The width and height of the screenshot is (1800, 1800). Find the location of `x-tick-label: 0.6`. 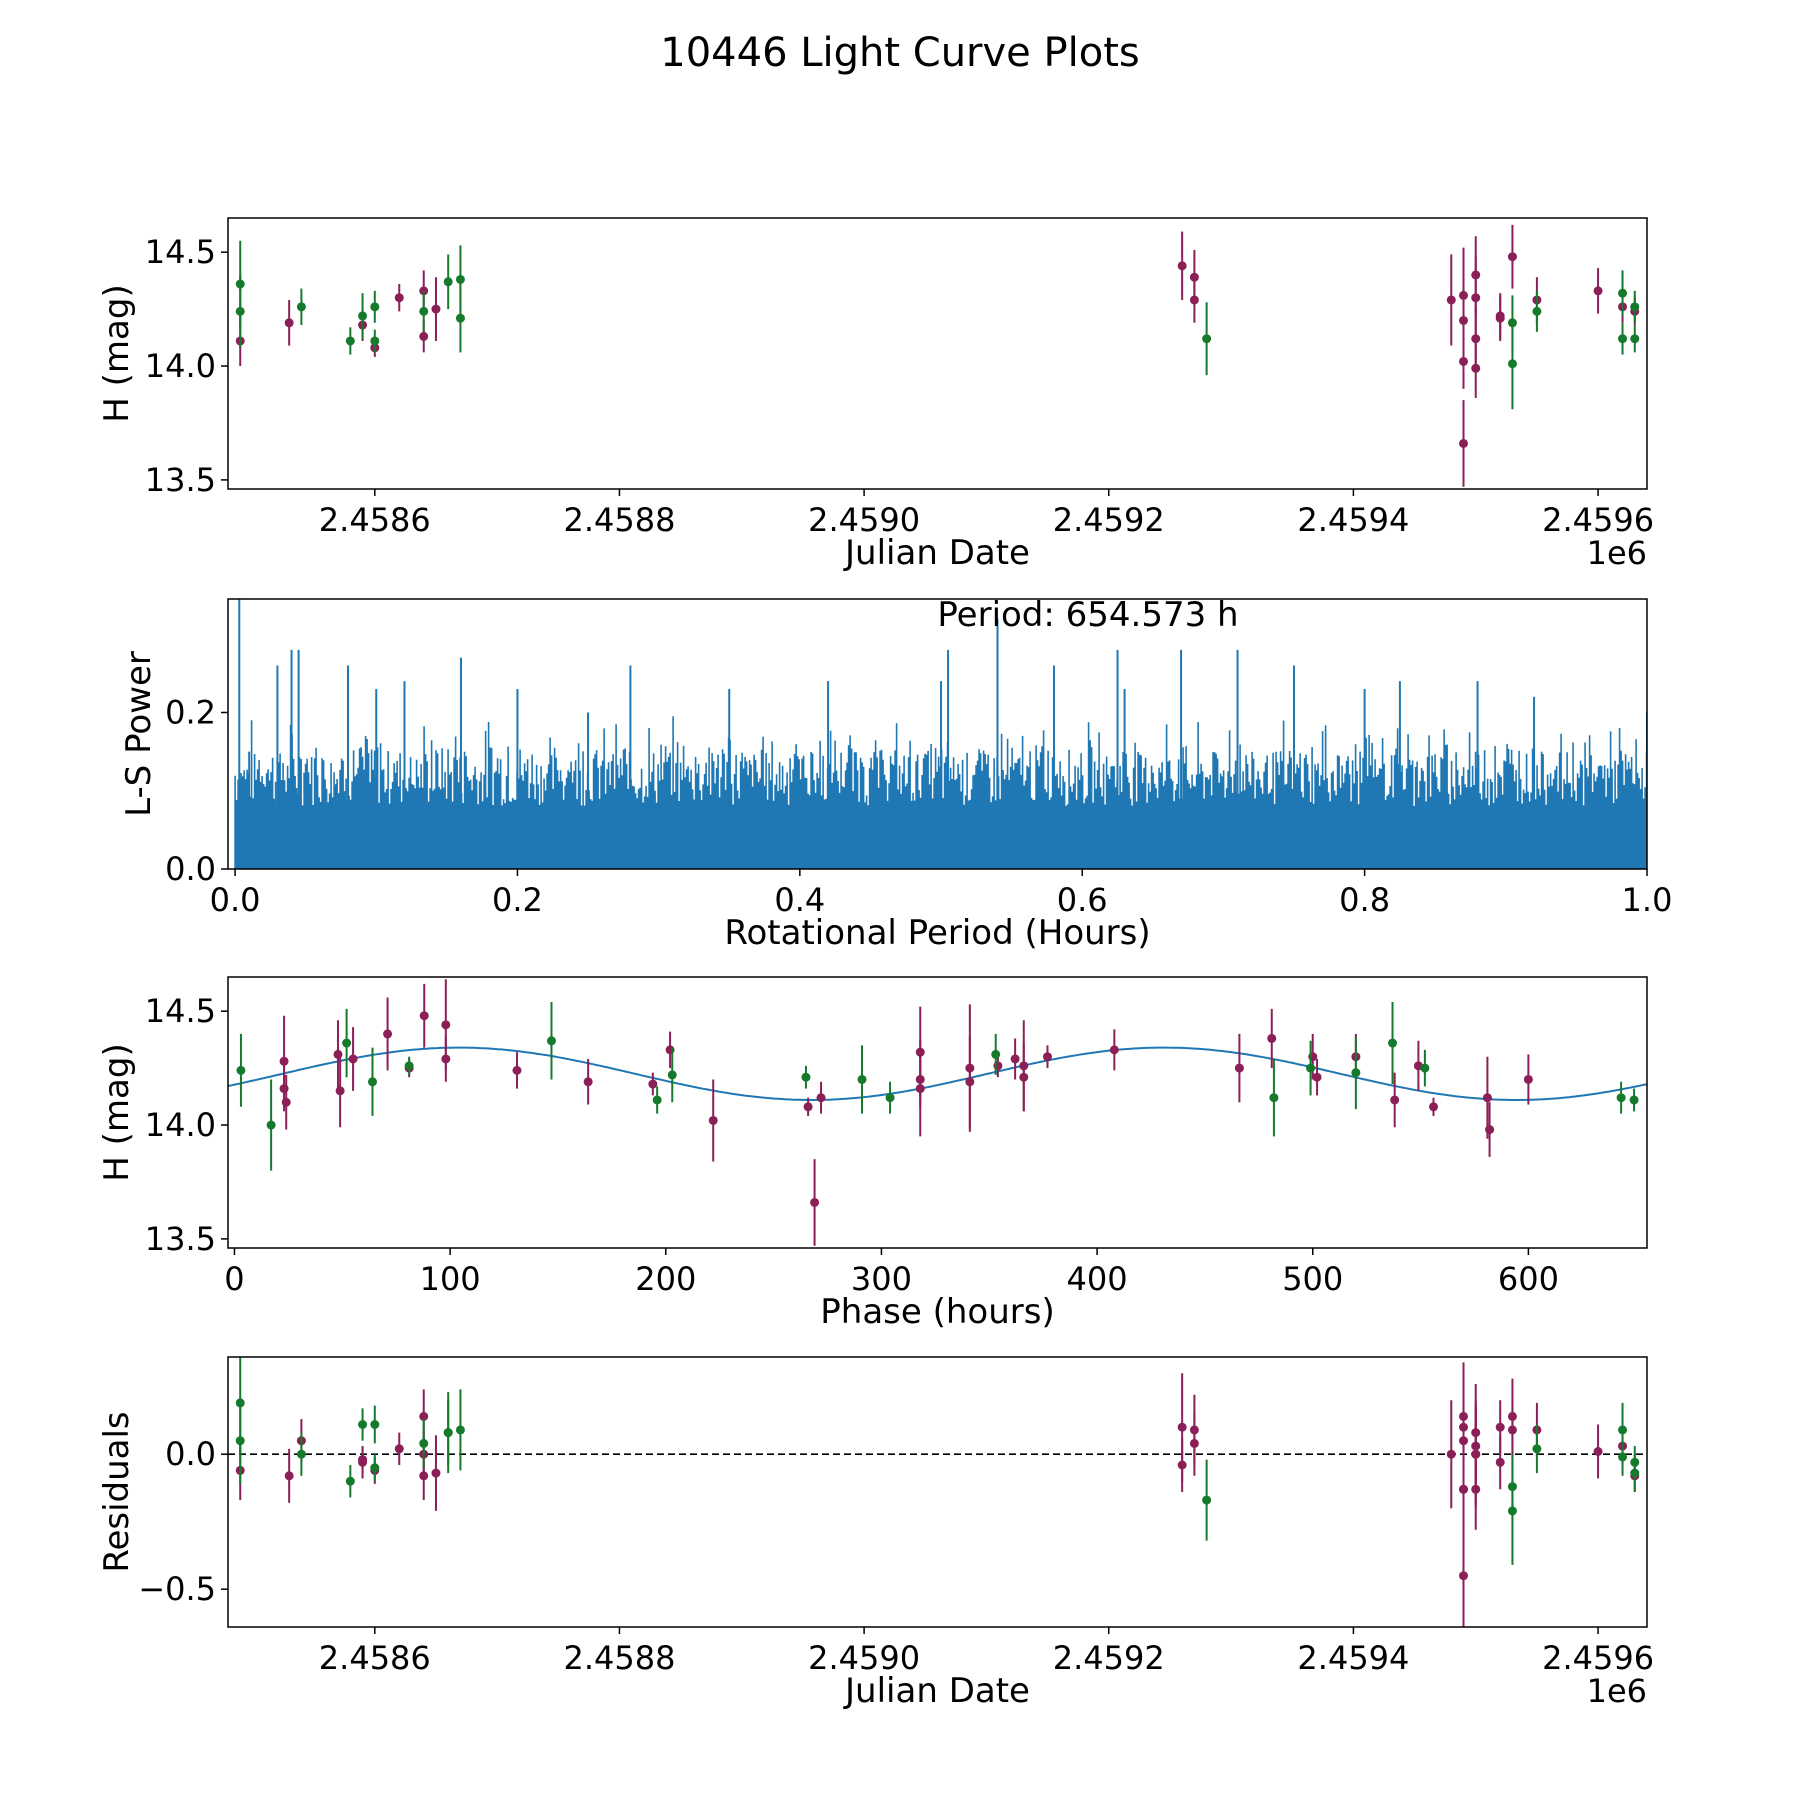

x-tick-label: 0.6 is located at coordinates (1082, 900).